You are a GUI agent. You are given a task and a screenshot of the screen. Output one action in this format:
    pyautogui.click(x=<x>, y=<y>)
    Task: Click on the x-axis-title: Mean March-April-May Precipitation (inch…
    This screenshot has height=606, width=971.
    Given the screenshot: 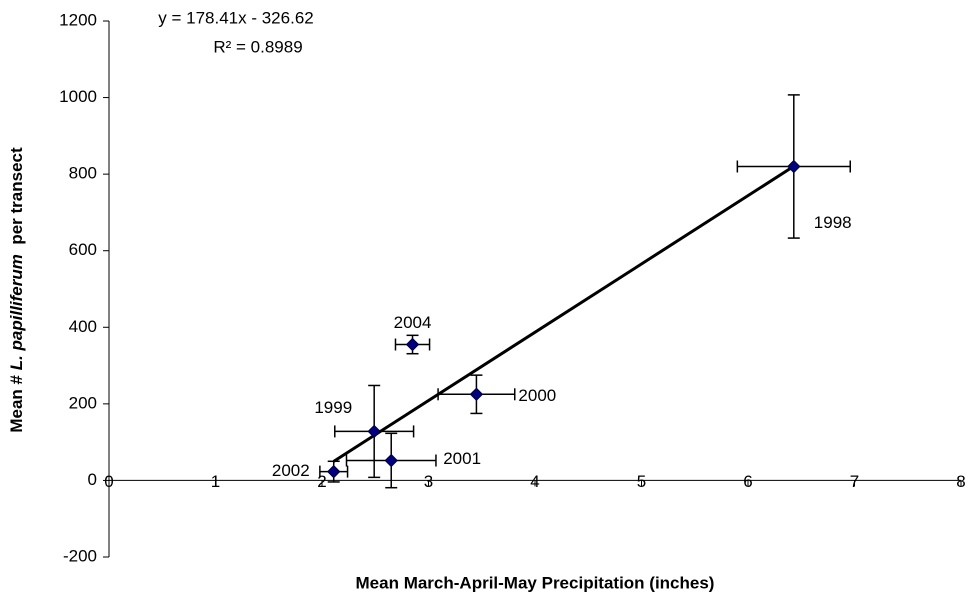 What is the action you would take?
    pyautogui.click(x=535, y=582)
    